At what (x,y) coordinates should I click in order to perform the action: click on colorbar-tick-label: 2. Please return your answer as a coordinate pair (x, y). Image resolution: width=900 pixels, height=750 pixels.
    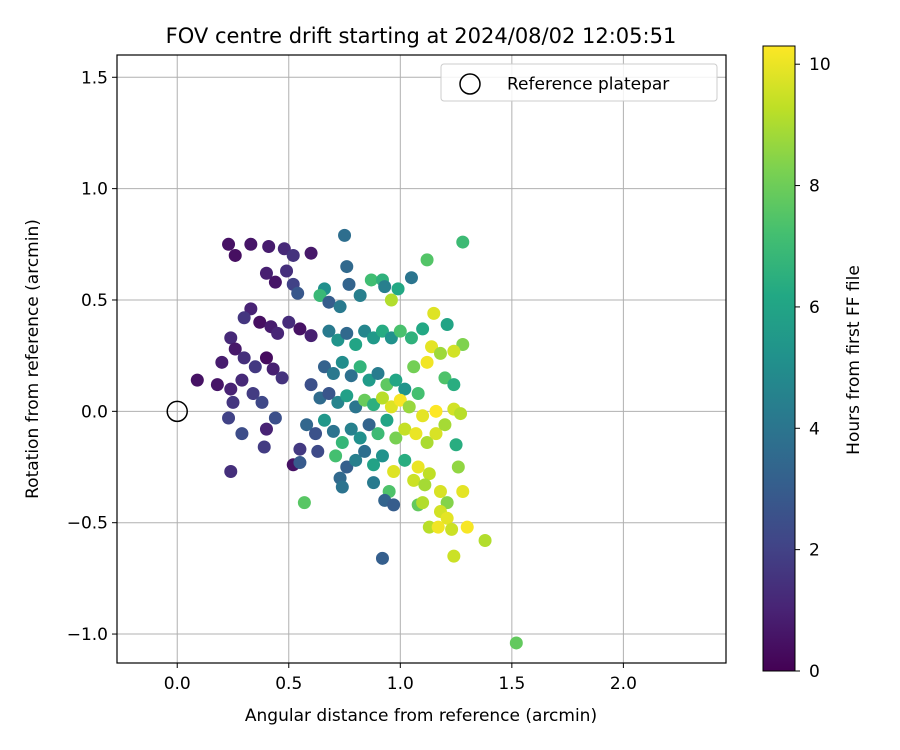
    Looking at the image, I should click on (814, 551).